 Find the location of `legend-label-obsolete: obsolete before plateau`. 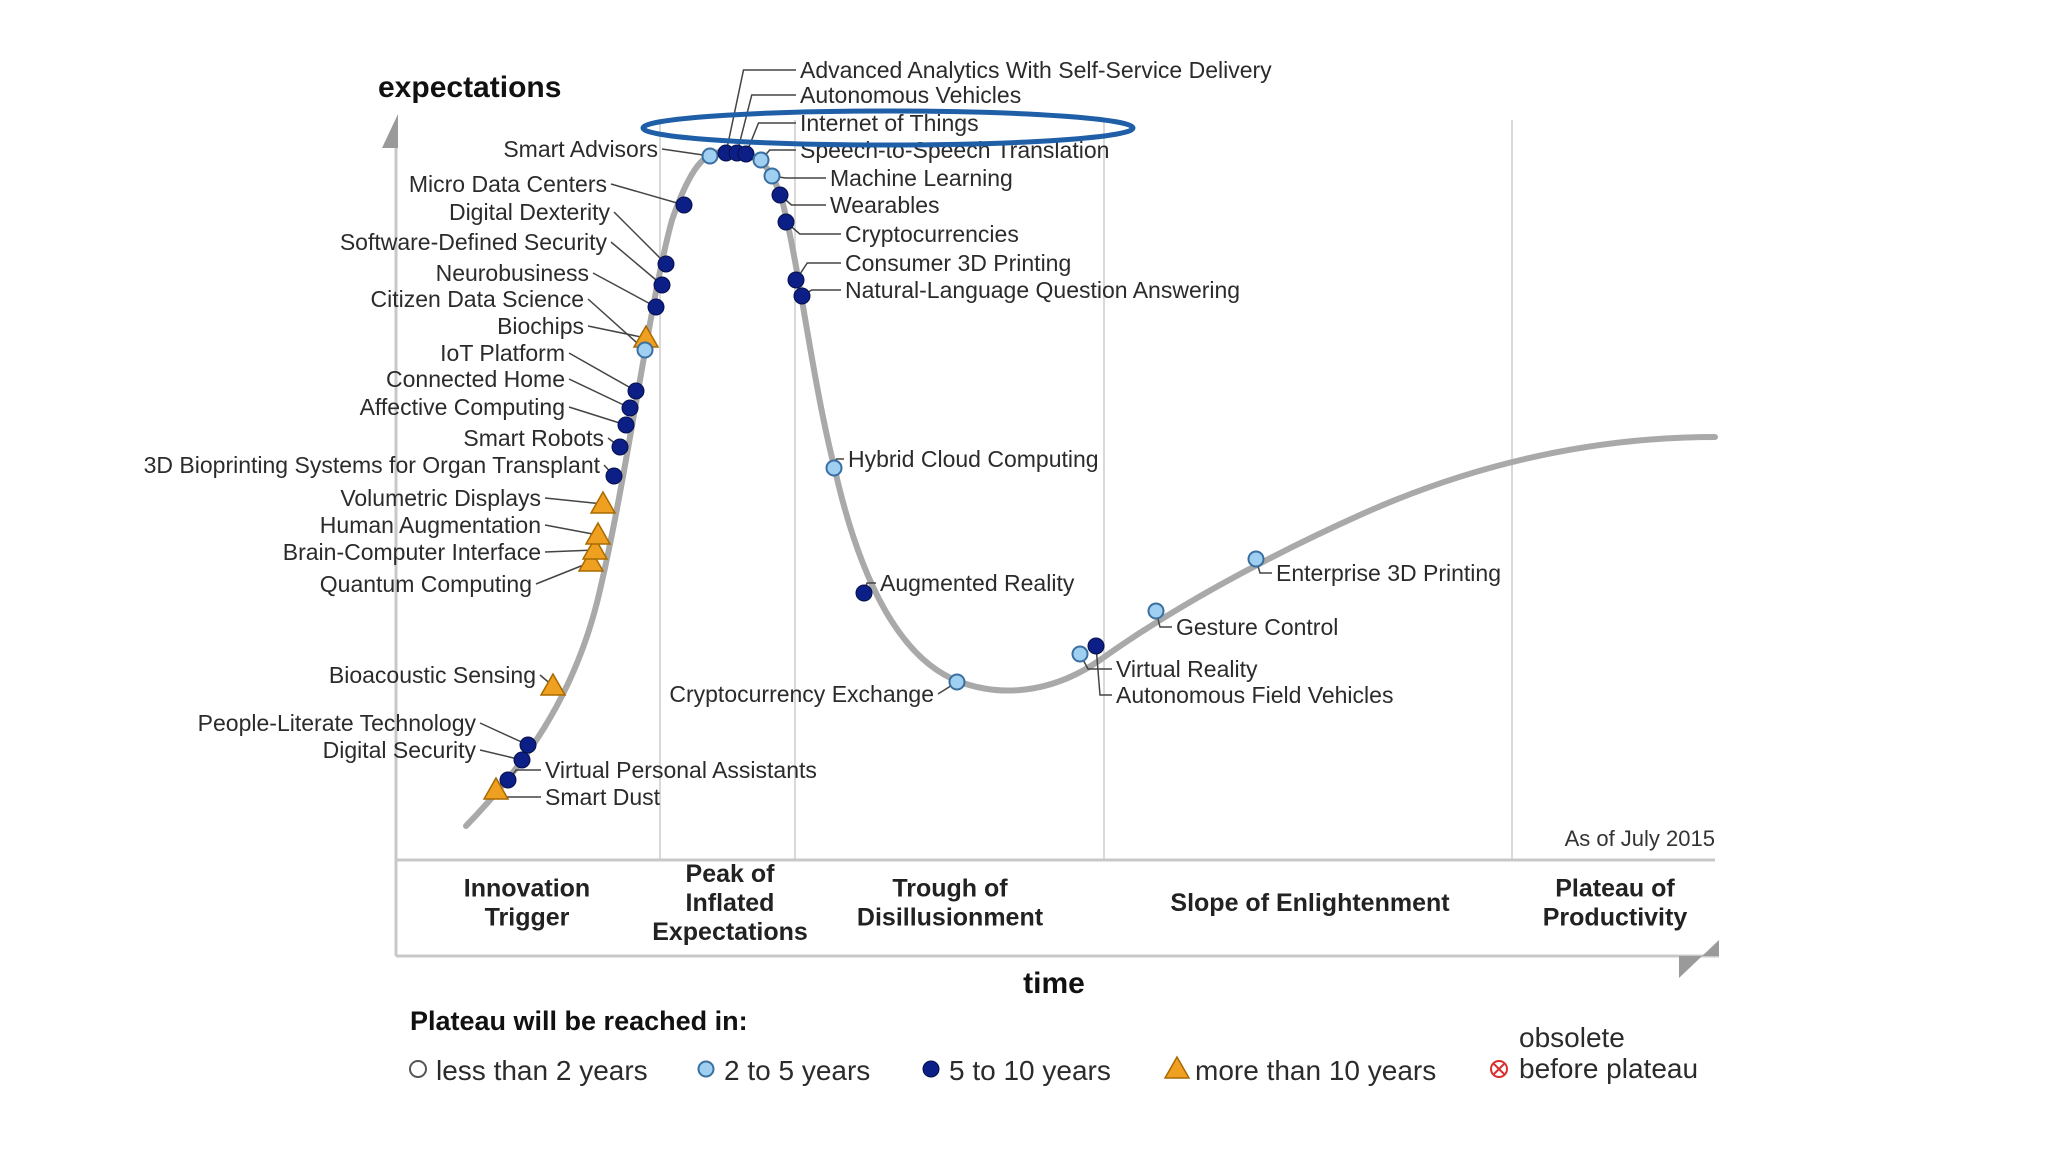

legend-label-obsolete: obsolete before plateau is located at coordinates (1608, 1053).